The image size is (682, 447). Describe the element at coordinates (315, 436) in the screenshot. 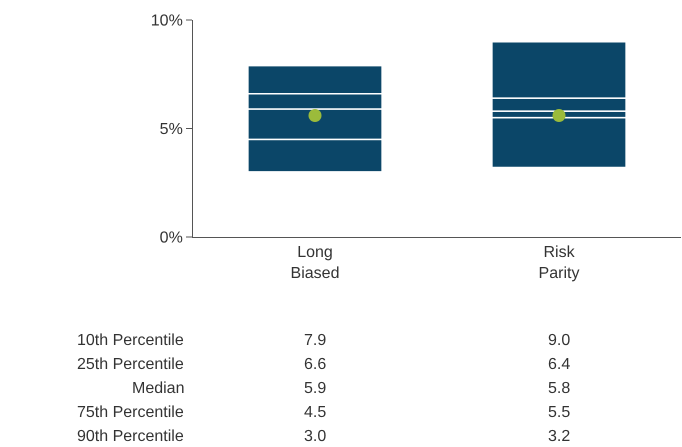

I see `text: 3.0` at that location.